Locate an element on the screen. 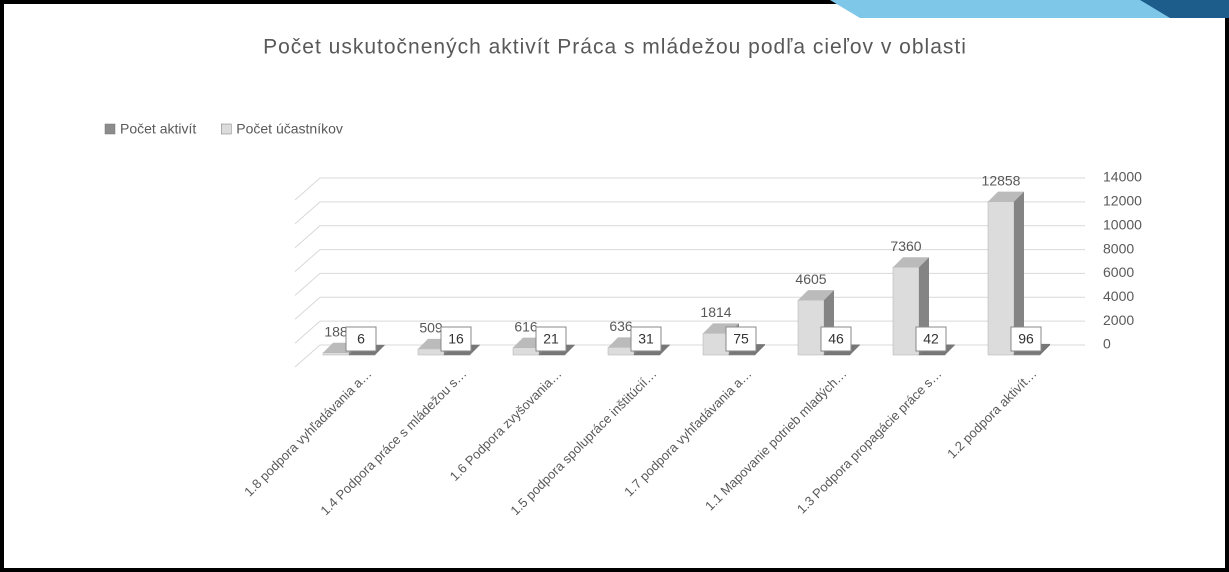 Image resolution: width=1229 pixels, height=572 pixels. y-tick-label: 2000 is located at coordinates (1118, 320).